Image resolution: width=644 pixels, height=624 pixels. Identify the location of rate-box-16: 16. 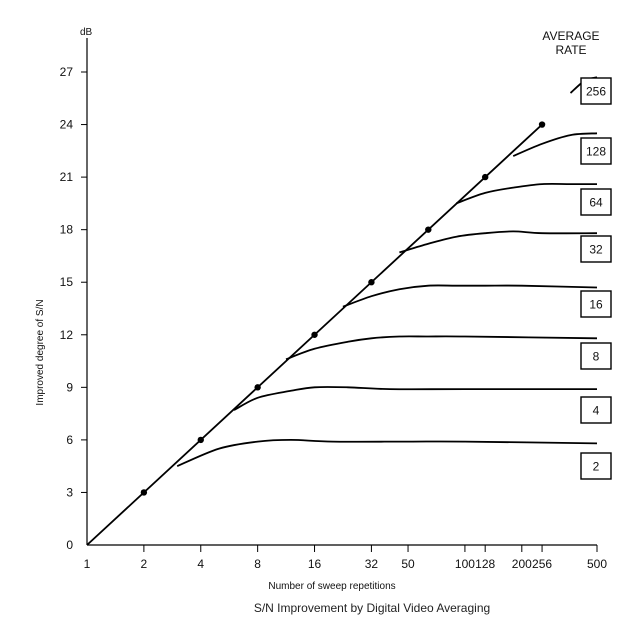
(596, 304).